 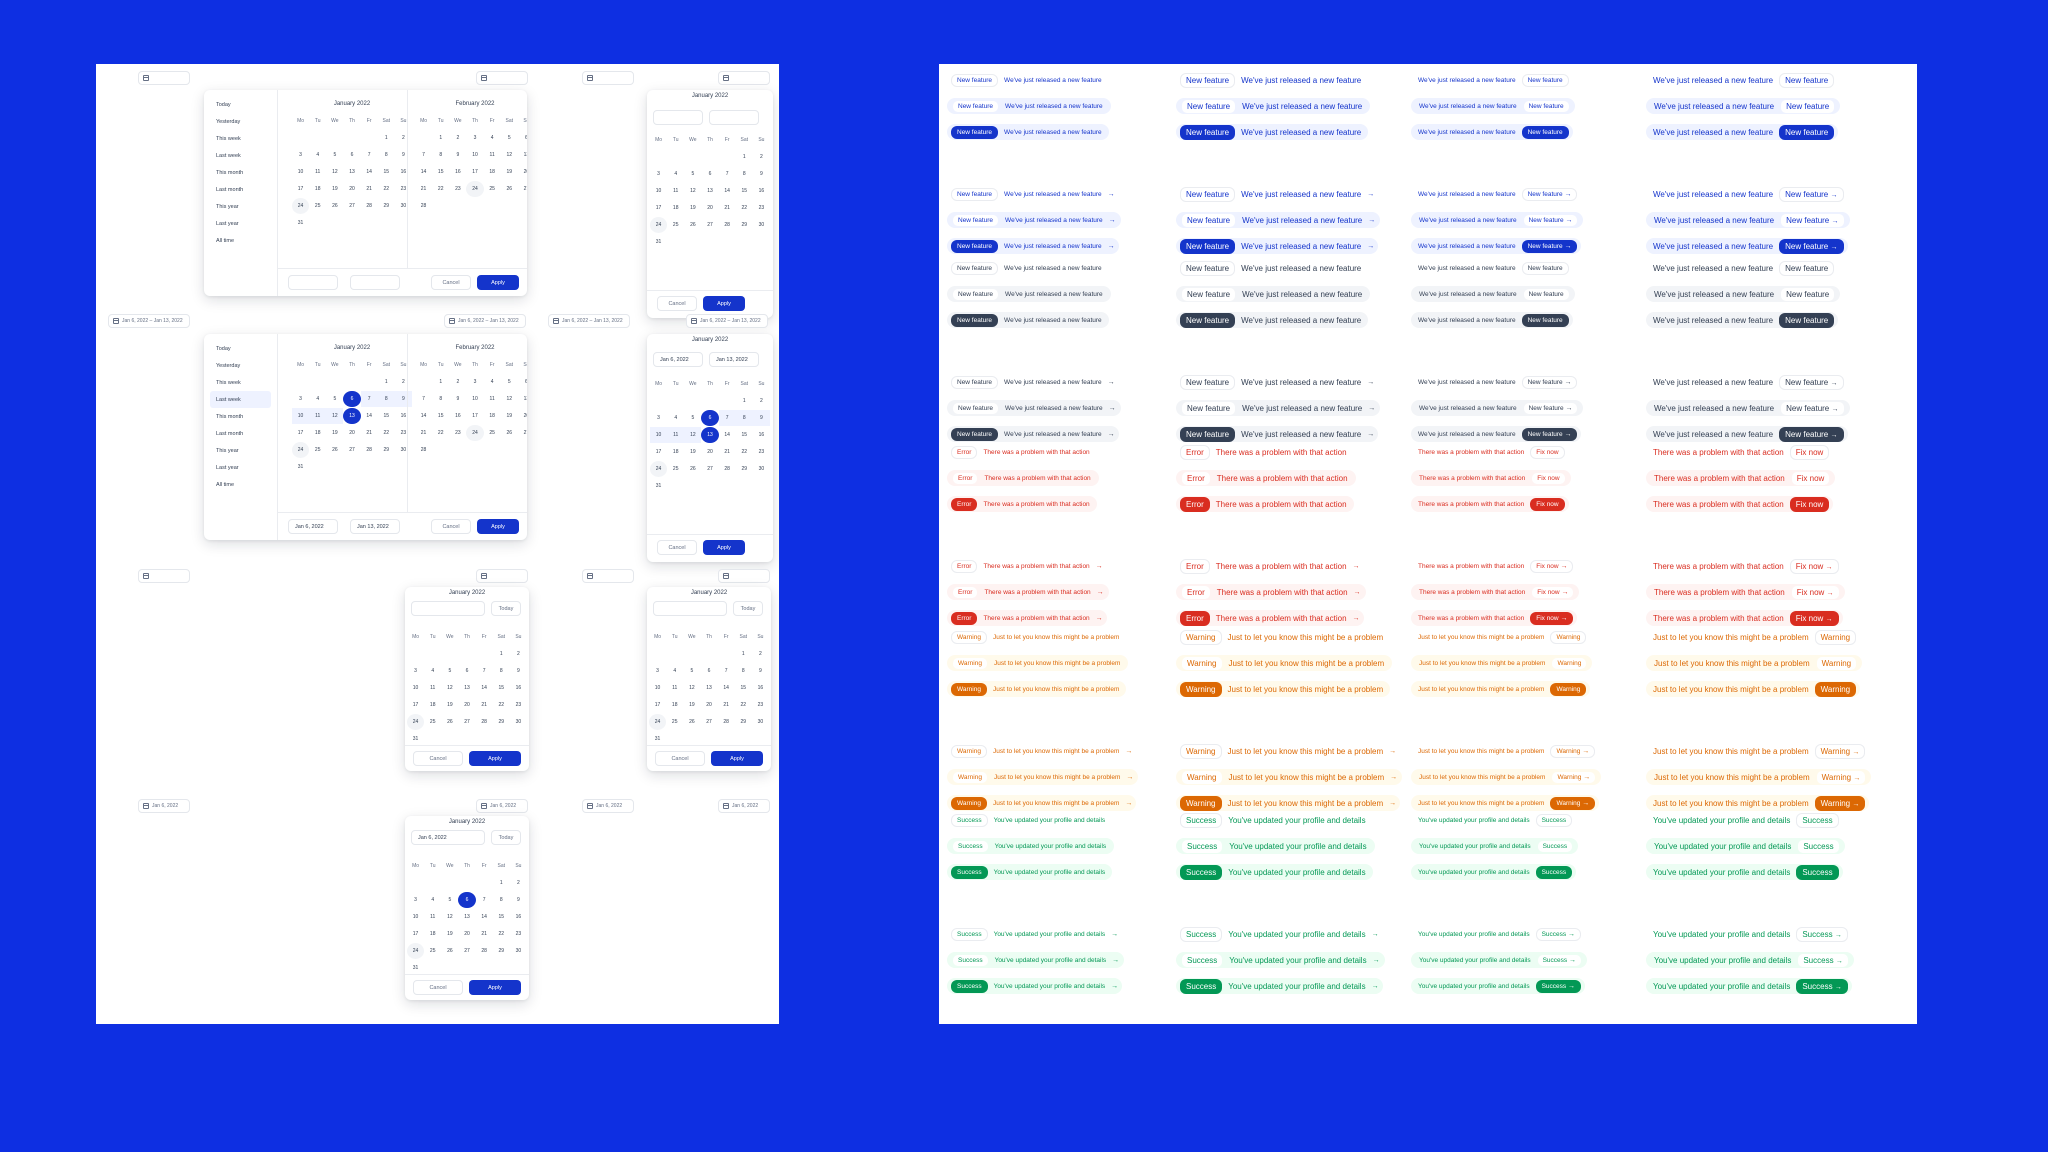 What do you see at coordinates (734, 359) in the screenshot?
I see `end-date-input: Jan 13, 2022` at bounding box center [734, 359].